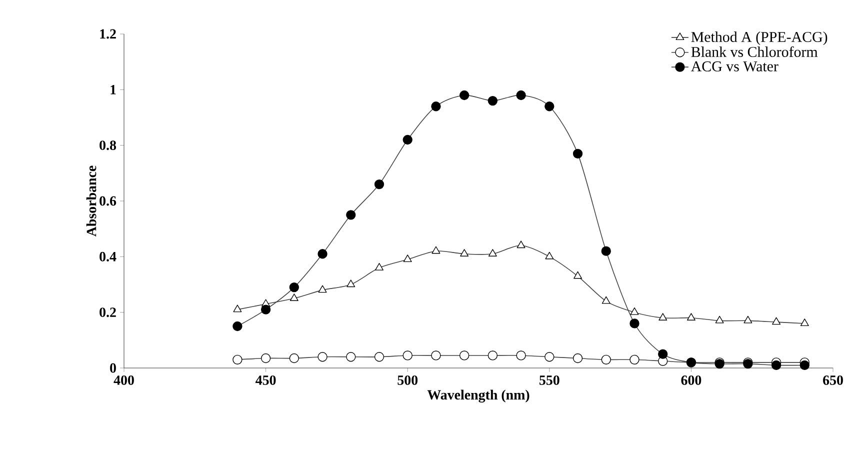 This screenshot has height=450, width=866. Describe the element at coordinates (759, 39) in the screenshot. I see `legend-label: Method A (PPE-ACG)` at that location.